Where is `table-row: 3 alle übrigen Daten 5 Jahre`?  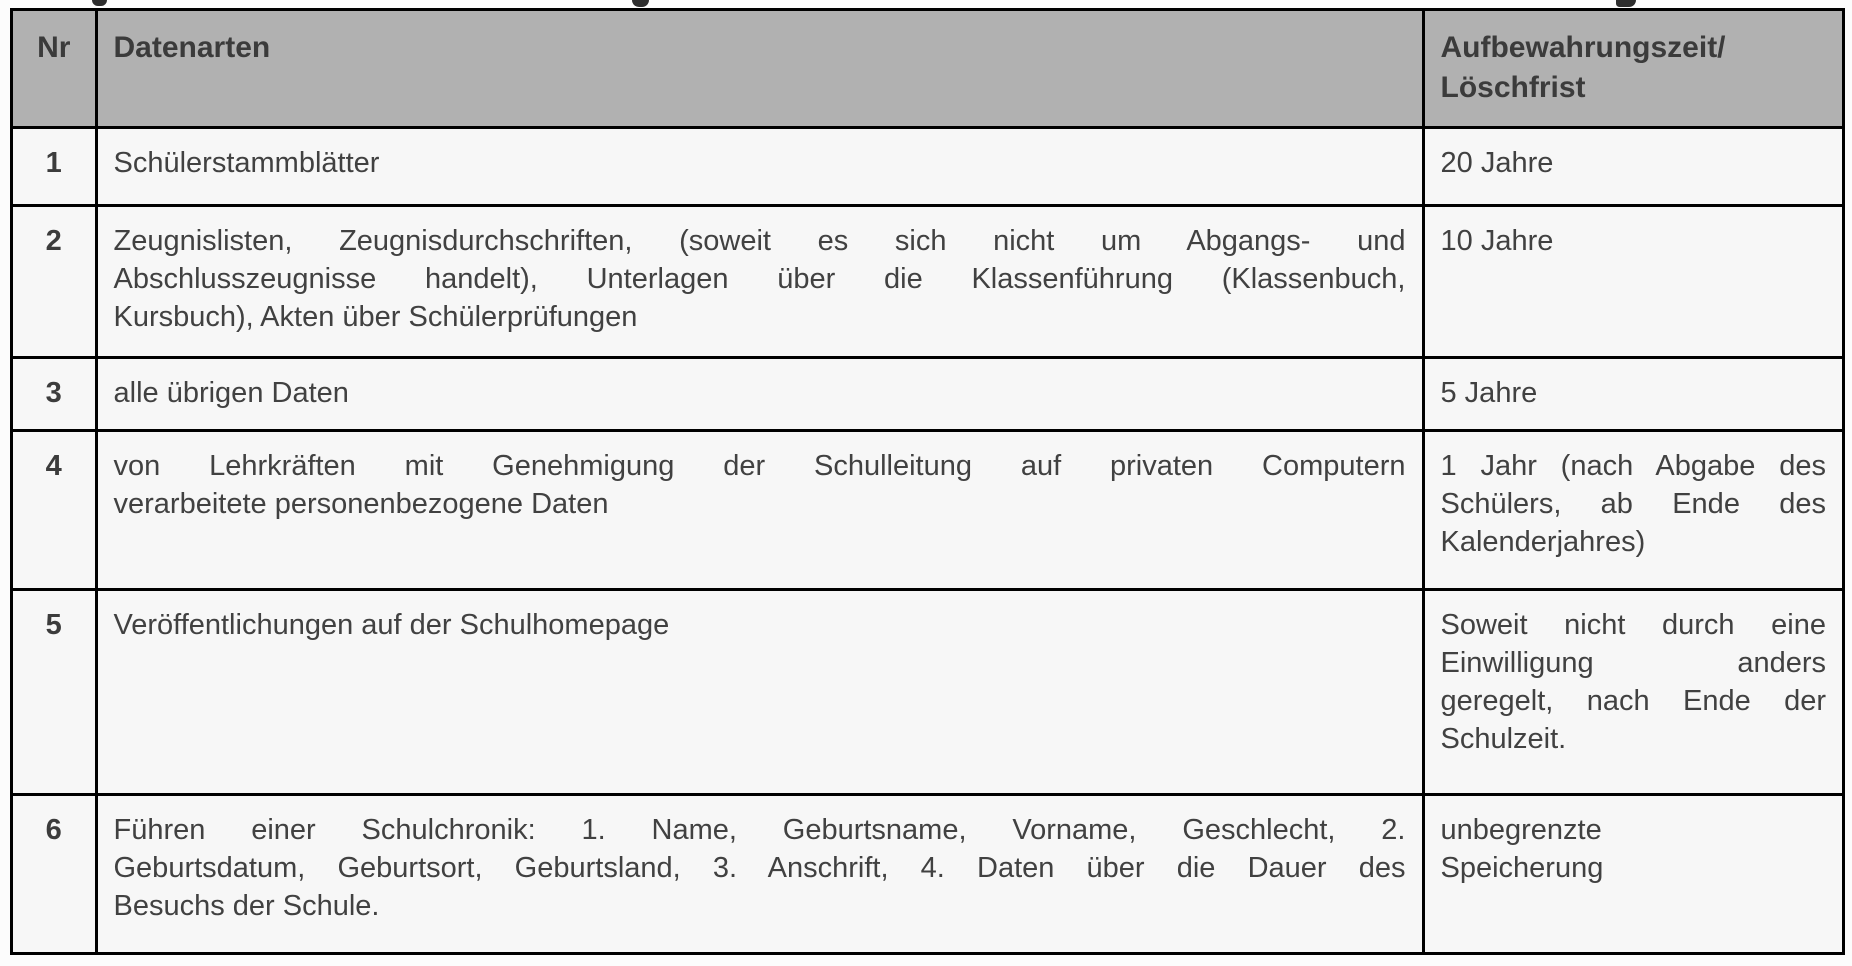 table-row: 3 alle übrigen Daten 5 Jahre is located at coordinates (927, 395).